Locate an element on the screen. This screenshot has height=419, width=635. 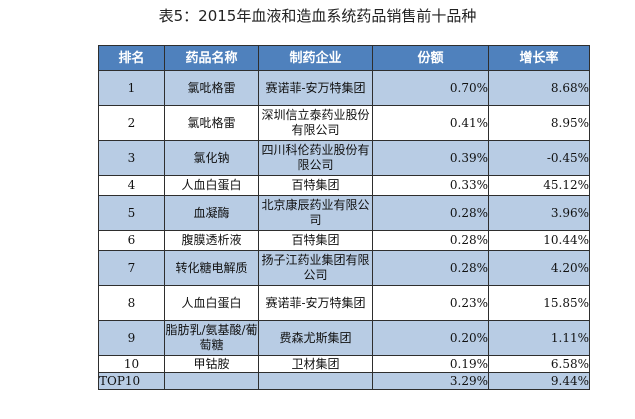
table-row: 2 氯吡格雷 深圳信立泰药业股份有限公司 0.41% 8.95% is located at coordinates (344, 123).